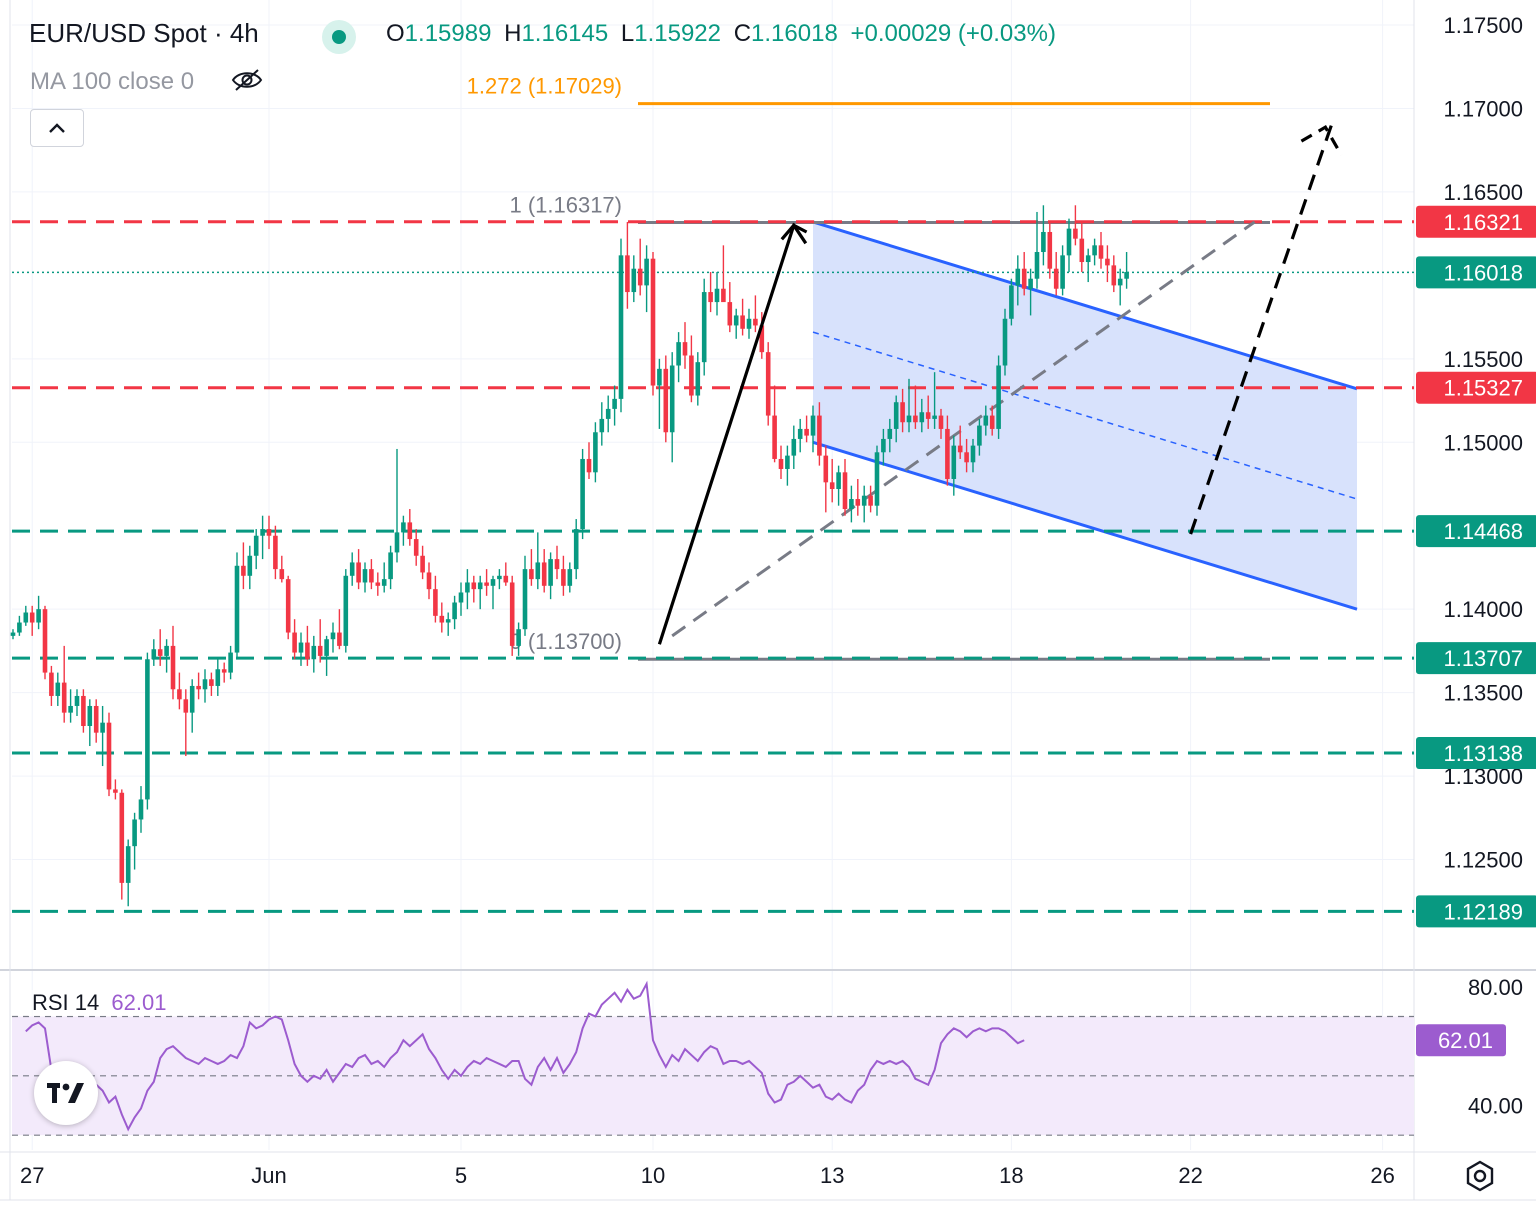  I want to click on x-tick-label: 27, so click(32, 1175).